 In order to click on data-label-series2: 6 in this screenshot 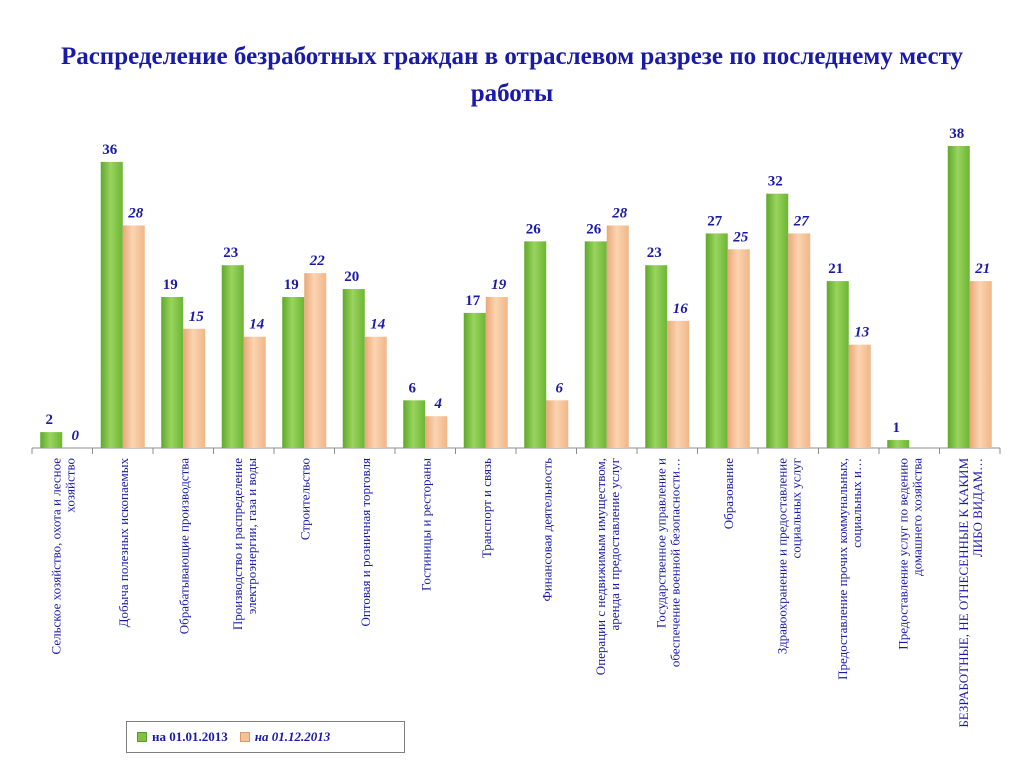, I will do `click(560, 388)`.